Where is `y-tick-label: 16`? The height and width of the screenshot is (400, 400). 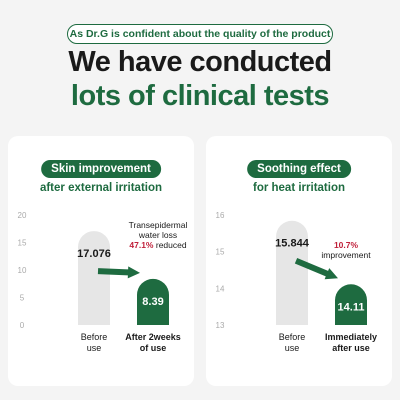 y-tick-label: 16 is located at coordinates (220, 215).